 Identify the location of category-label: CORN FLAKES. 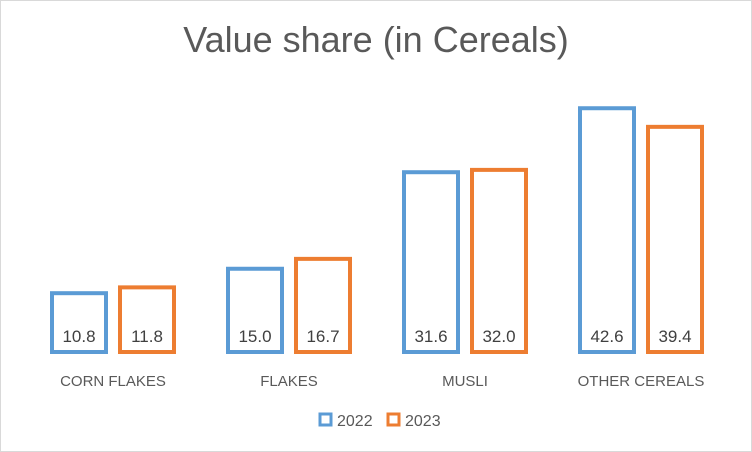
(113, 381).